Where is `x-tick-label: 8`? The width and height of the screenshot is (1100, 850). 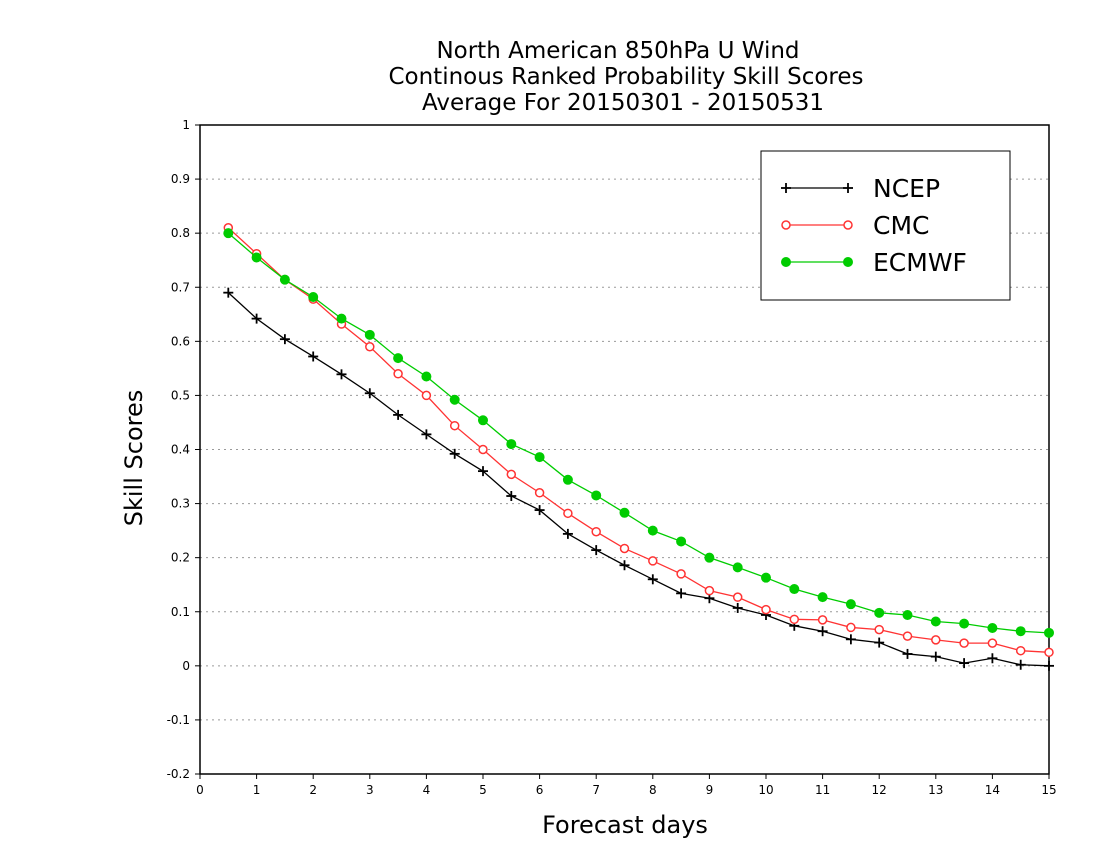
x-tick-label: 8 is located at coordinates (653, 790).